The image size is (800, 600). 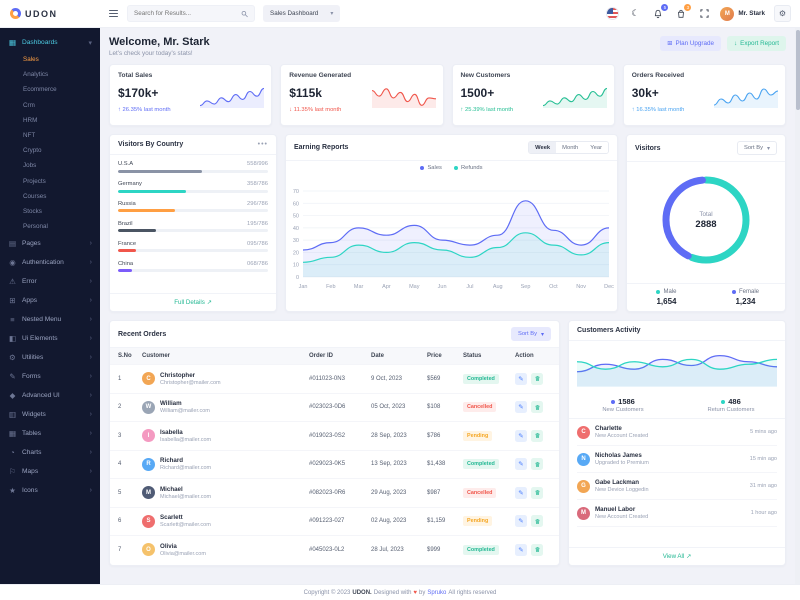 What do you see at coordinates (40, 90) in the screenshot?
I see `sidebar-subitem-label: Ecommerce` at bounding box center [40, 90].